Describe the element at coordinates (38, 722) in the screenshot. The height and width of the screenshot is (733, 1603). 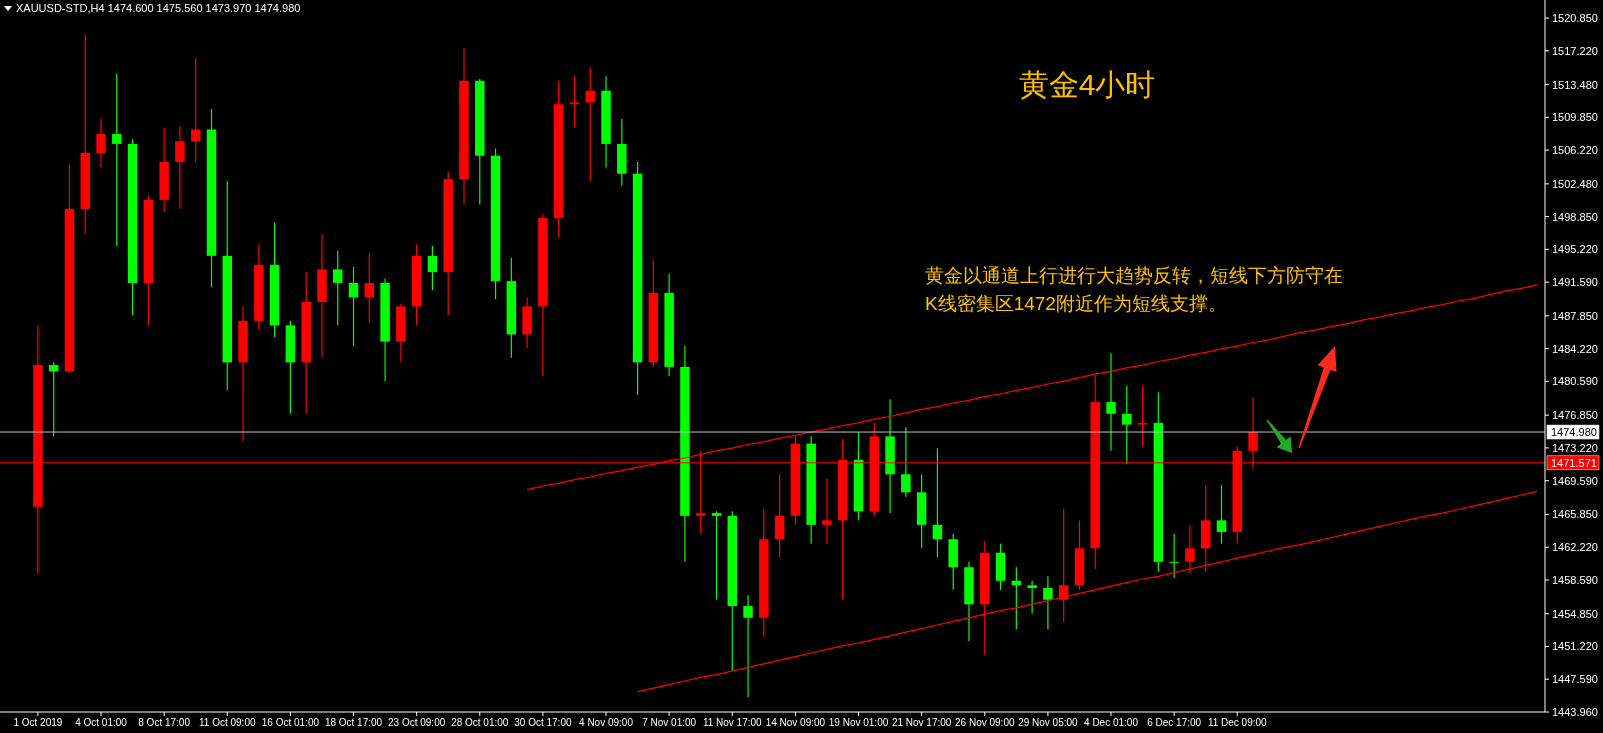
I see `x-tick-label: 1 Oct 2019` at that location.